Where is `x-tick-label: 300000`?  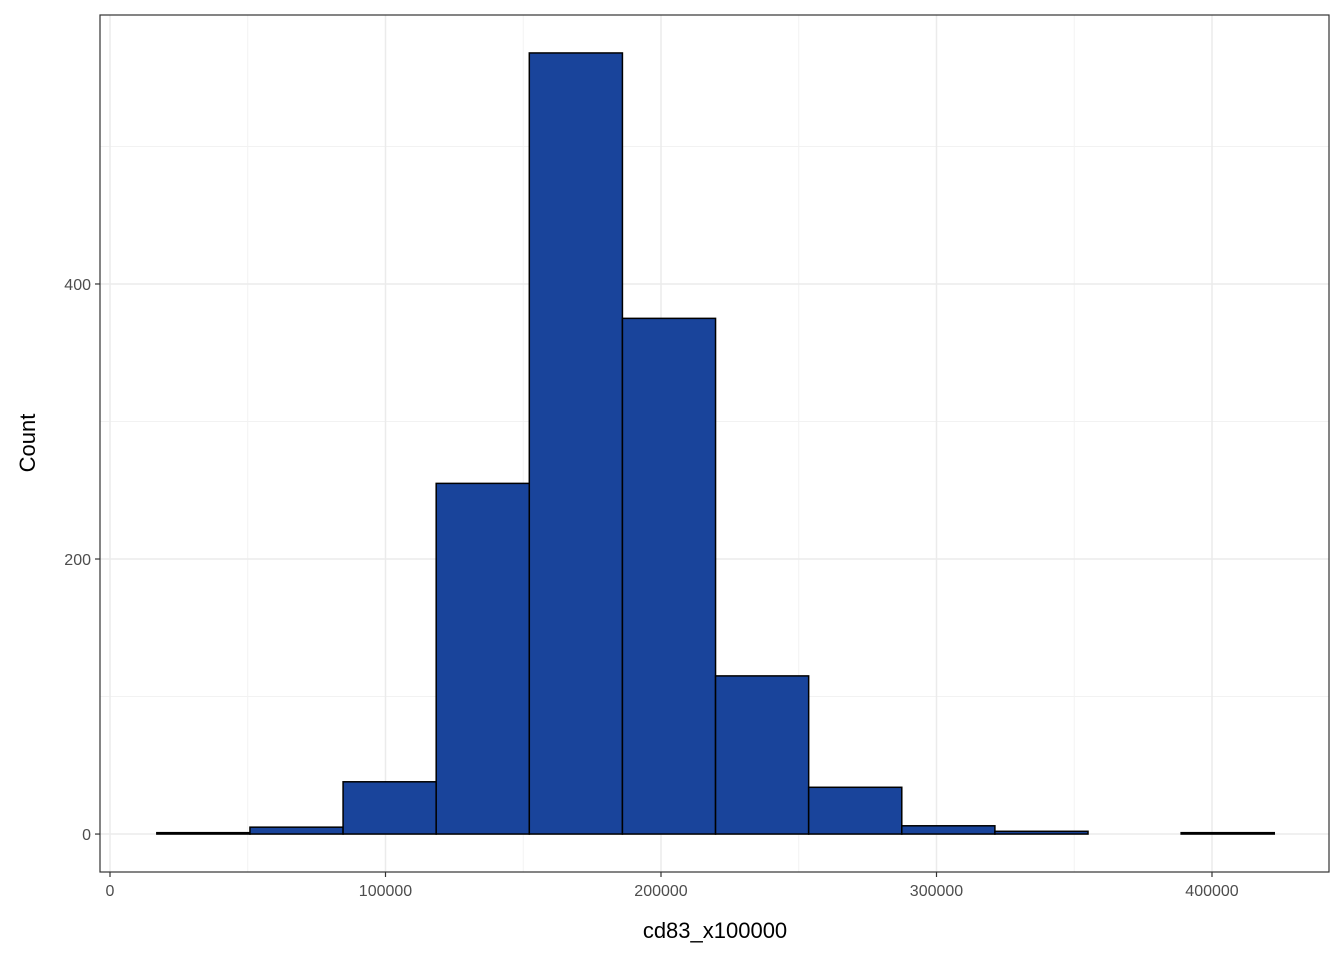 x-tick-label: 300000 is located at coordinates (936, 891).